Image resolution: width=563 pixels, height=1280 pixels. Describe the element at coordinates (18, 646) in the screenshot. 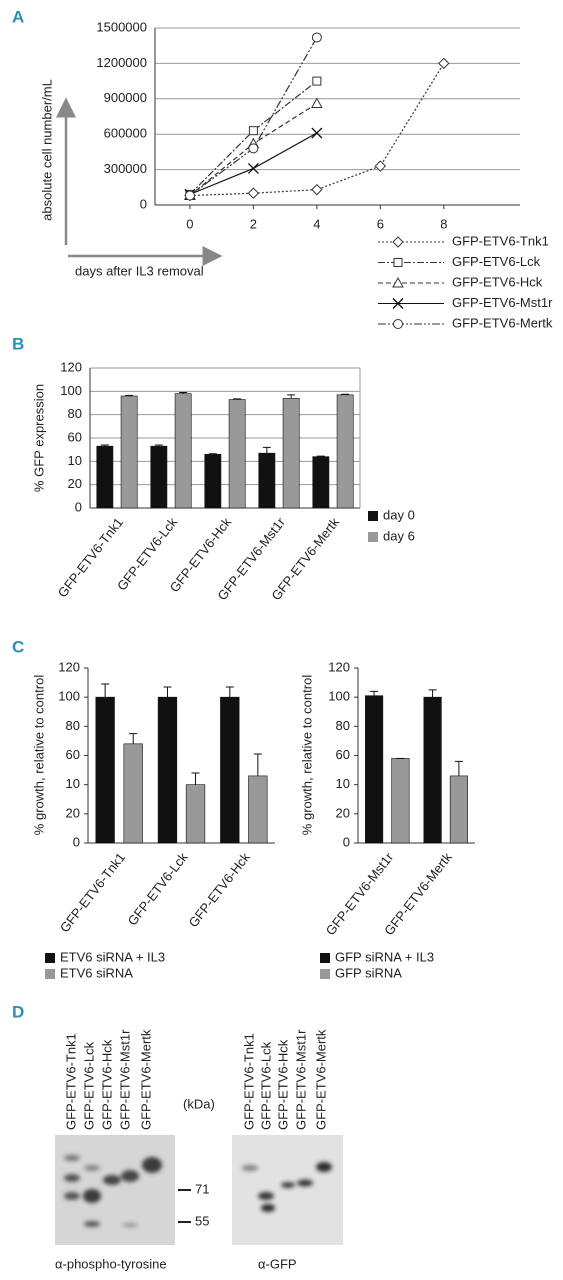

I see `panel-label: C` at that location.